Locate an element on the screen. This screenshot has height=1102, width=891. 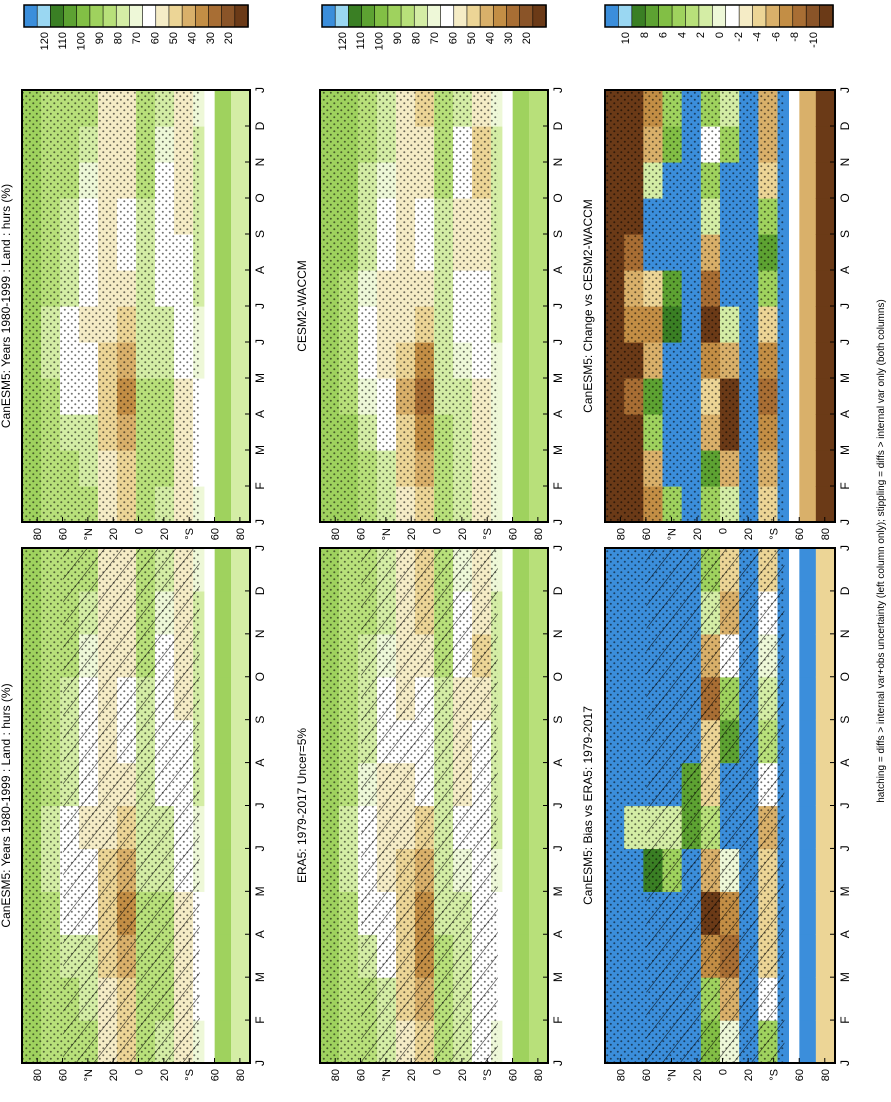
colorbar-label: 80 is located at coordinates (119, 38).